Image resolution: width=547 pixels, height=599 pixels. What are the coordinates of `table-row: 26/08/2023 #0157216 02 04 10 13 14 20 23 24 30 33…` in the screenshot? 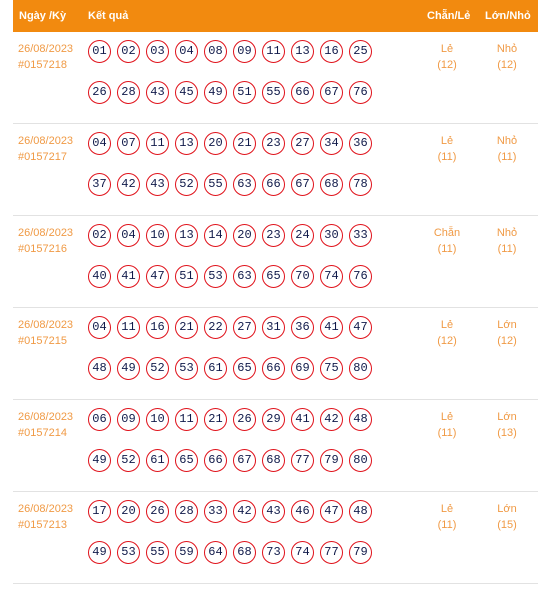 It's located at (275, 262).